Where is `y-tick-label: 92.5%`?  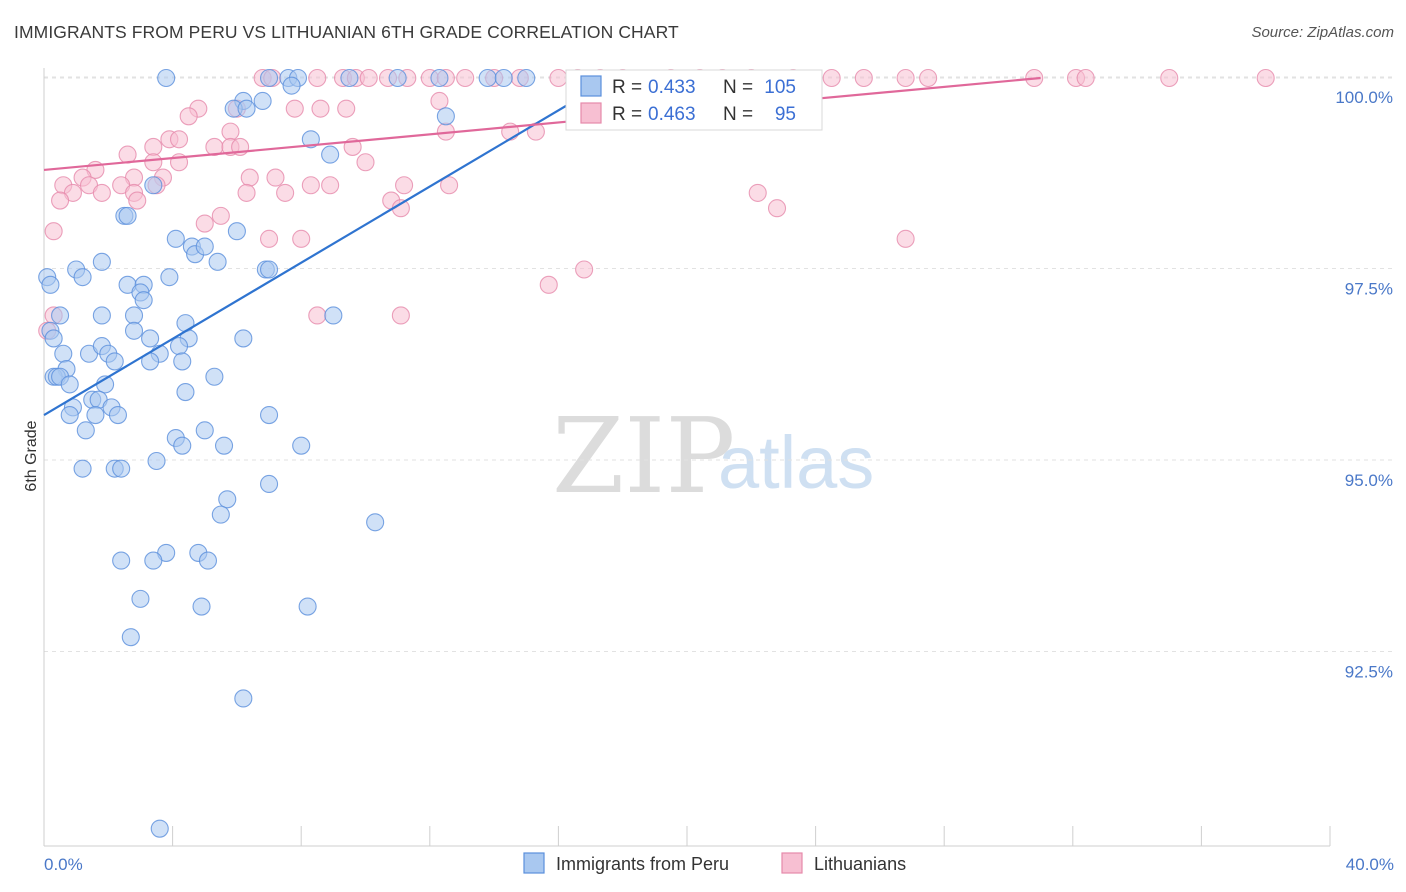
y-tick-label: 92.5% is located at coordinates (1369, 672).